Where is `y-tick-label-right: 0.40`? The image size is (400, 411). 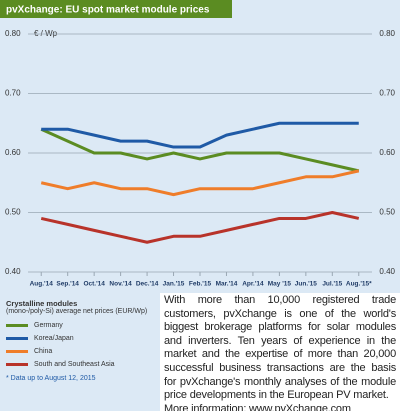 y-tick-label-right: 0.40 is located at coordinates (387, 271).